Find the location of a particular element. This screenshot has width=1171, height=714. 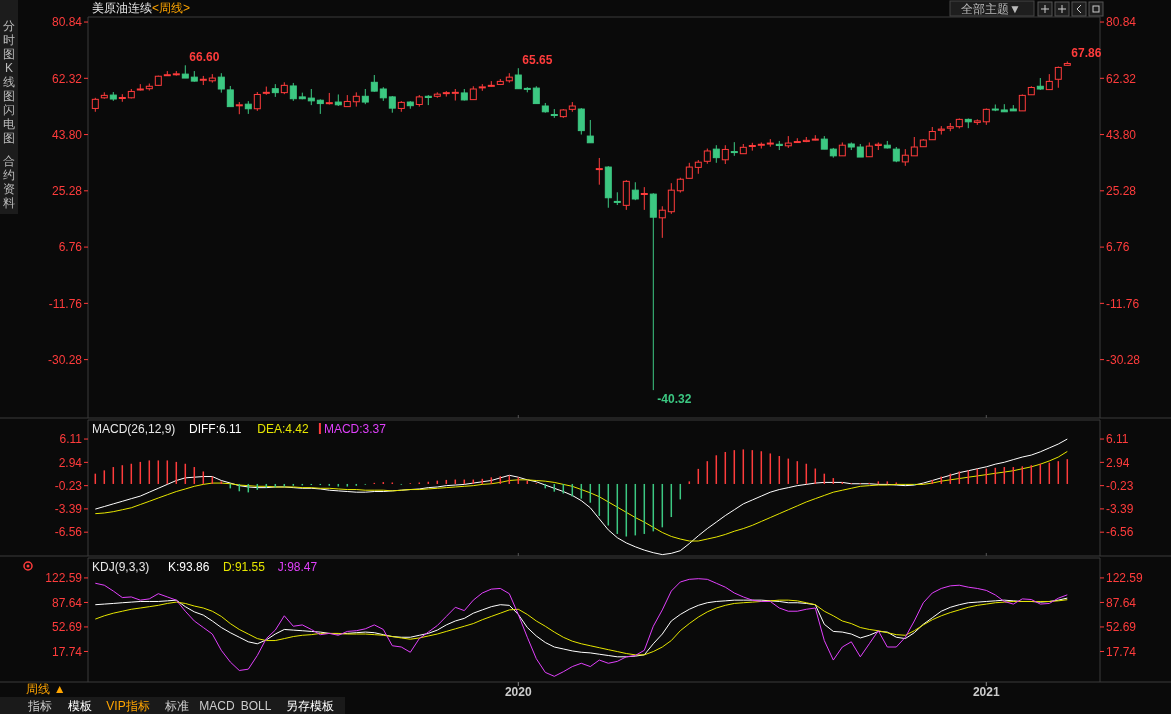

y2-tick-label: 80.84 is located at coordinates (1121, 22).